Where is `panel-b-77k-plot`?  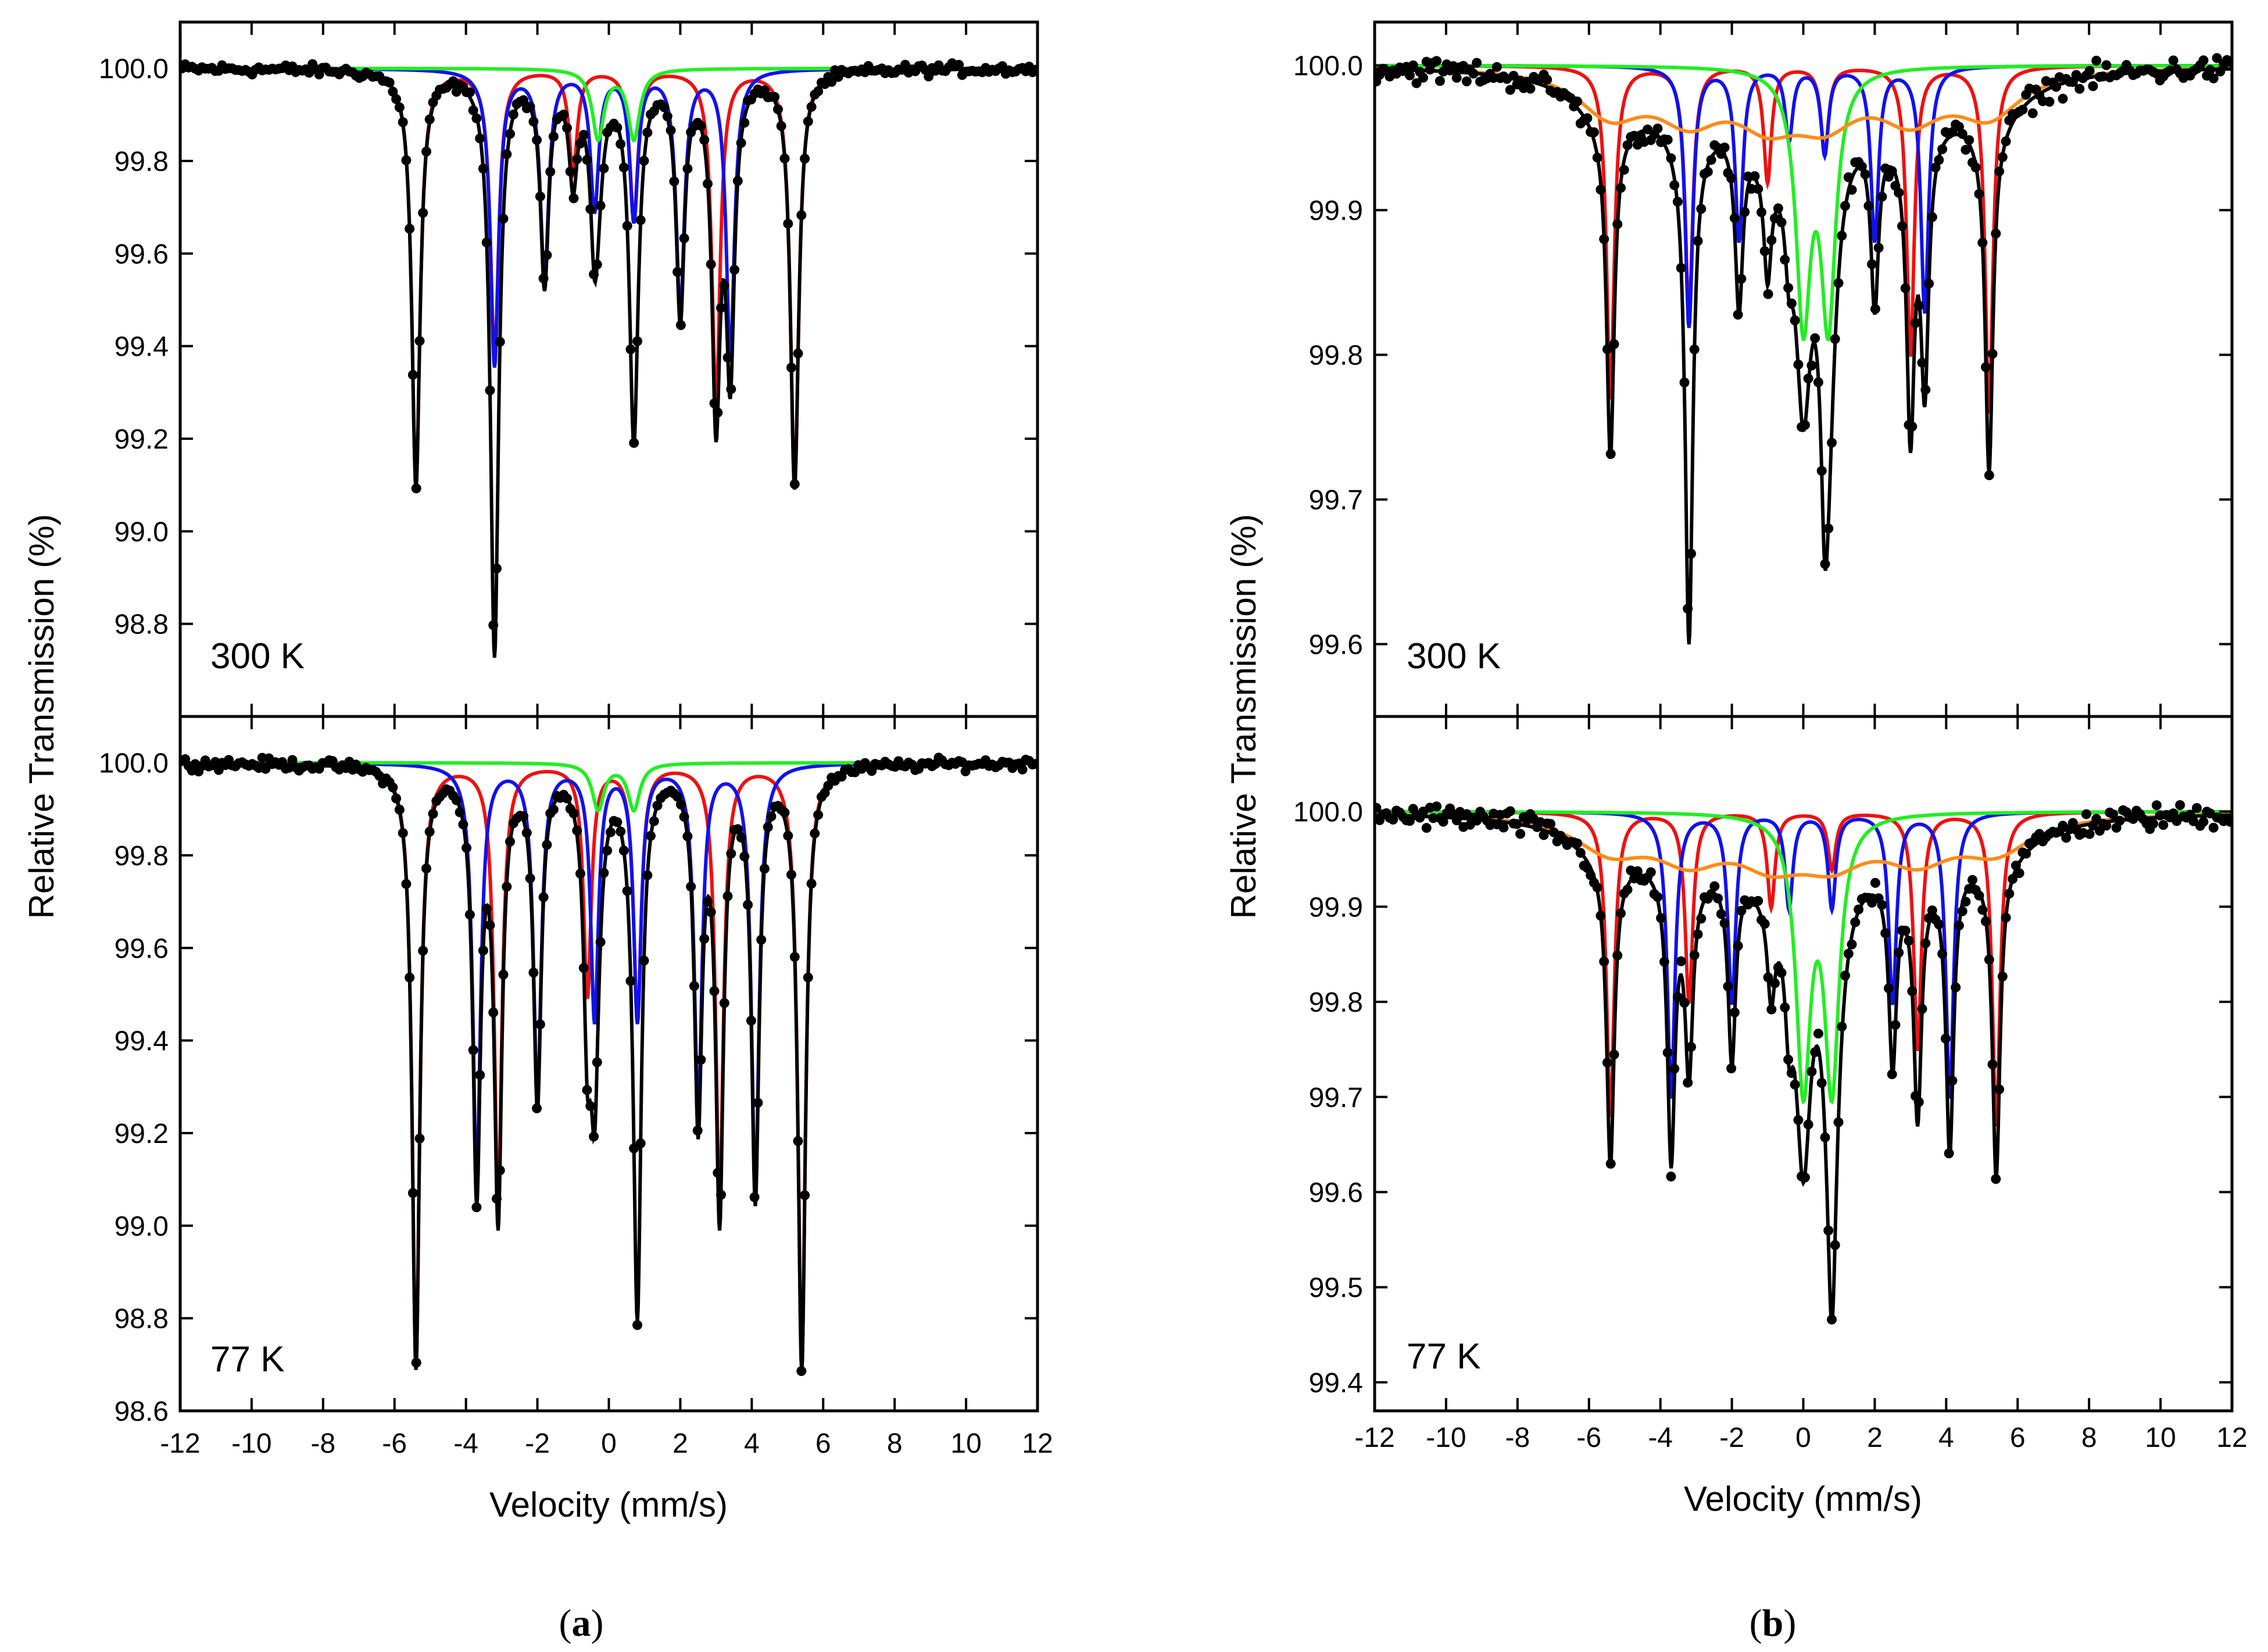
panel-b-77k-plot is located at coordinates (1803, 1062).